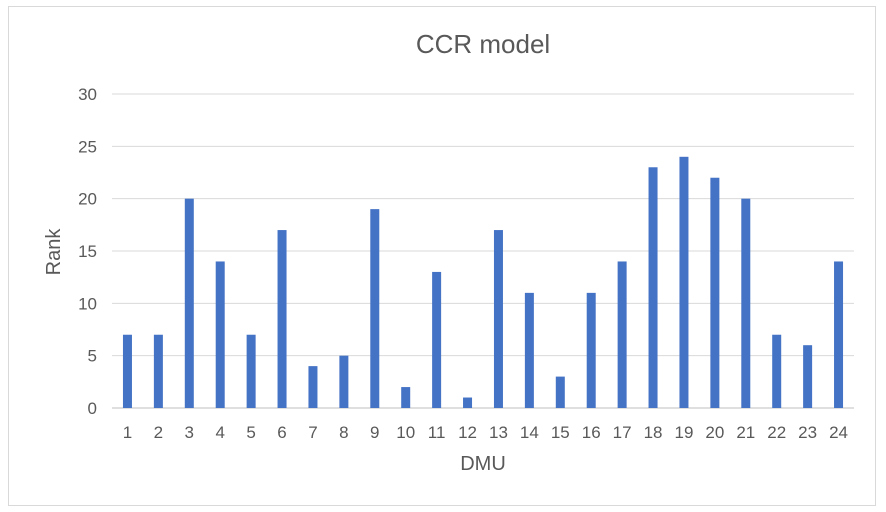 The image size is (886, 512). I want to click on y-tick-label: 15, so click(87, 251).